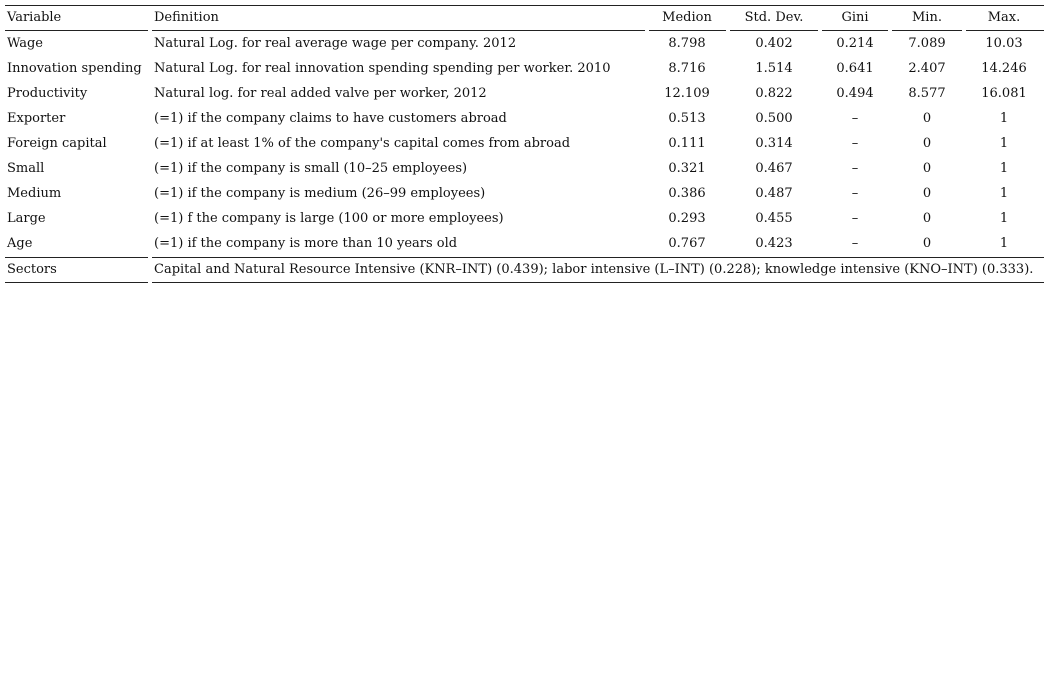  Describe the element at coordinates (855, 68) in the screenshot. I see `row-gini: 0.641` at that location.